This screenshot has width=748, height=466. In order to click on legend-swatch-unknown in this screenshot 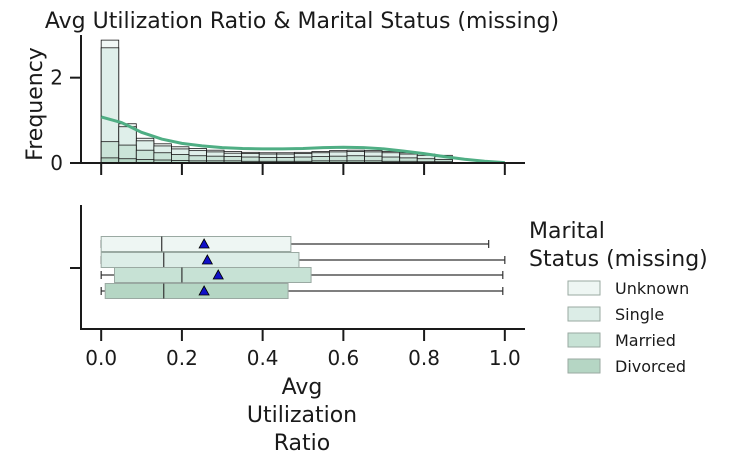, I will do `click(584, 288)`.